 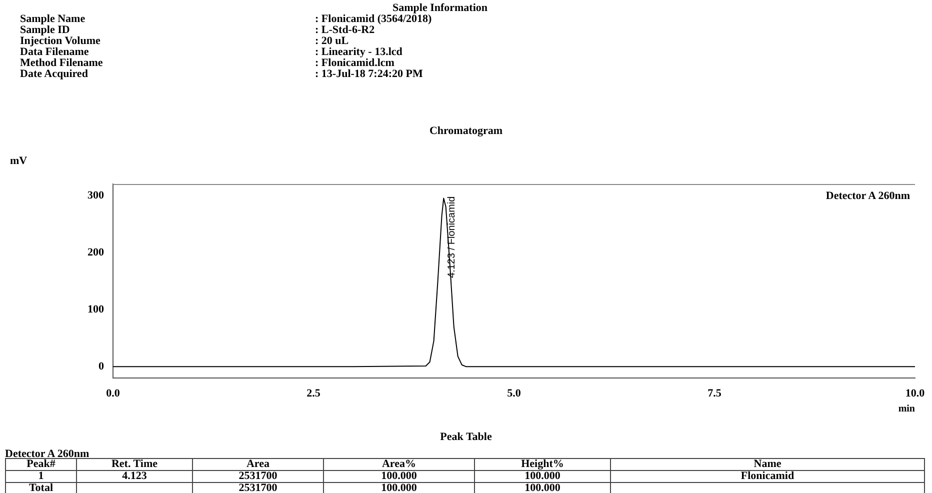 What do you see at coordinates (54, 52) in the screenshot?
I see `text: Data Filename` at bounding box center [54, 52].